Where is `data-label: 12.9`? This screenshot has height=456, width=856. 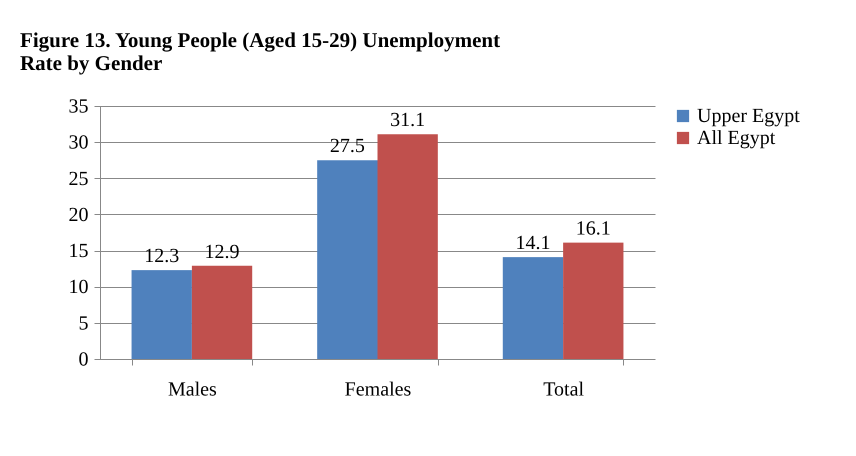
data-label: 12.9 is located at coordinates (222, 251).